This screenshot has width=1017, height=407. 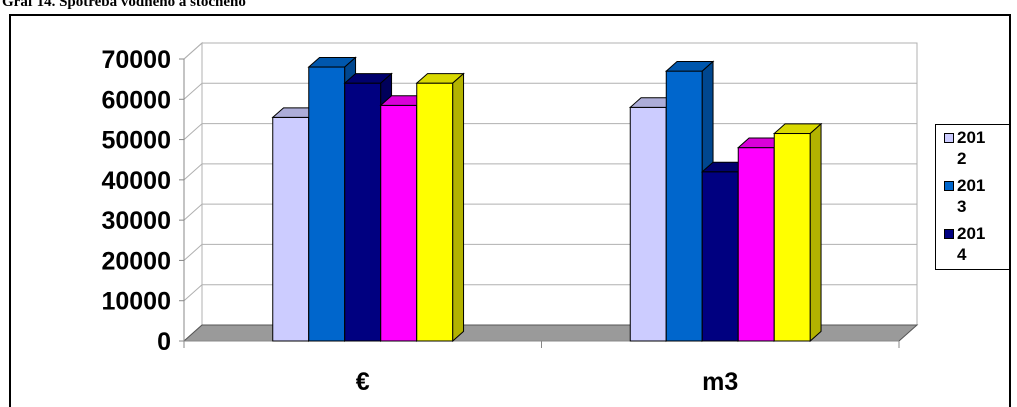 What do you see at coordinates (136, 100) in the screenshot?
I see `y-tick-label: 60000` at bounding box center [136, 100].